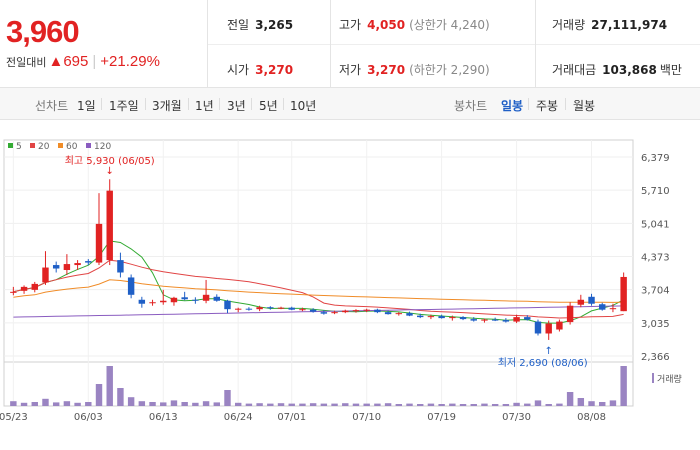  What do you see at coordinates (655, 324) in the screenshot?
I see `y-tick-label: 3,035` at bounding box center [655, 324].